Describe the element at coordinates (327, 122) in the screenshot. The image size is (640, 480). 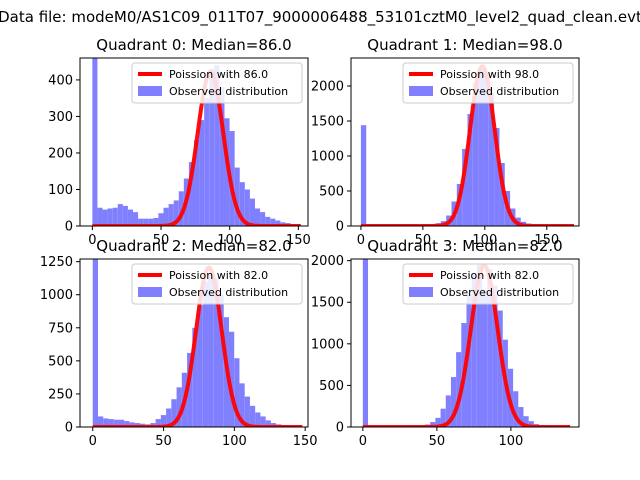
I see `y-tick-label: 1500` at that location.